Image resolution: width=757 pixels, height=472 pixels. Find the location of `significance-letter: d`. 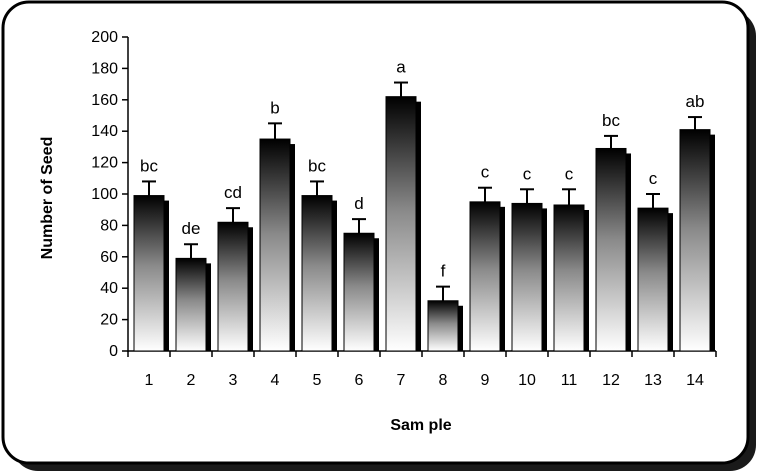

significance-letter: d is located at coordinates (358, 203).